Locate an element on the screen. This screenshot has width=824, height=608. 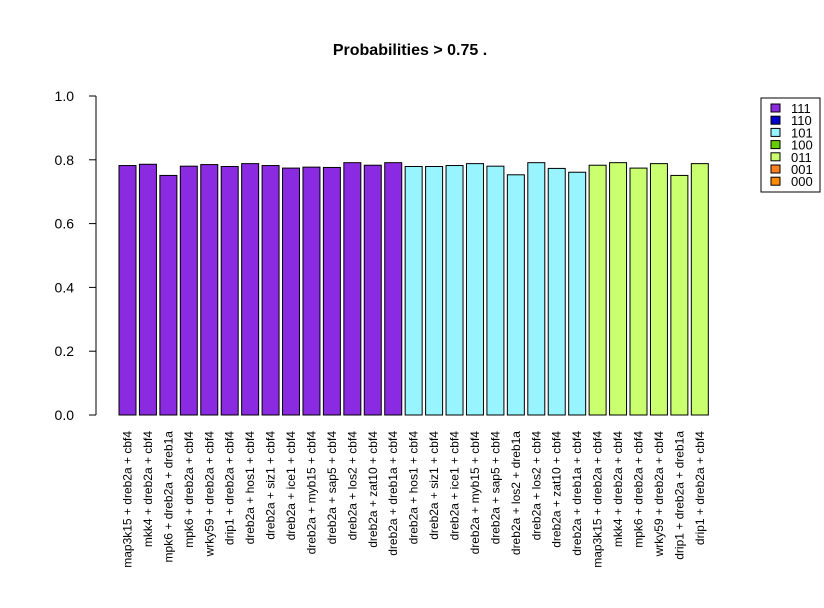
y-tick-label: 1.0 is located at coordinates (65, 96).